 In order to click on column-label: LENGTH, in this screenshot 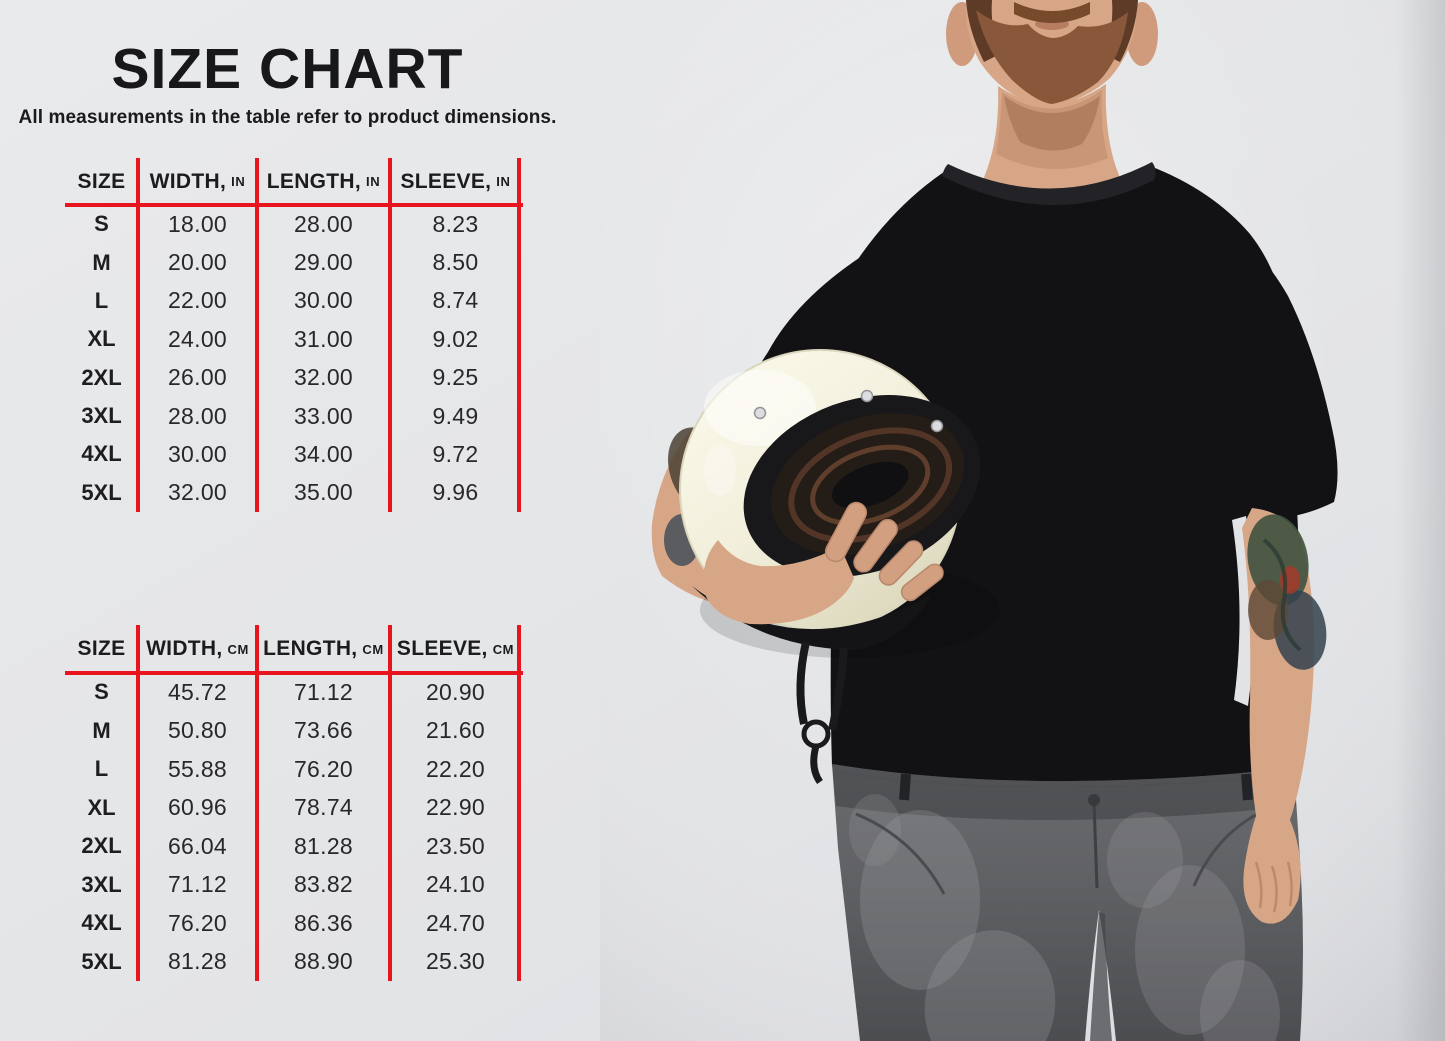, I will do `click(314, 181)`.